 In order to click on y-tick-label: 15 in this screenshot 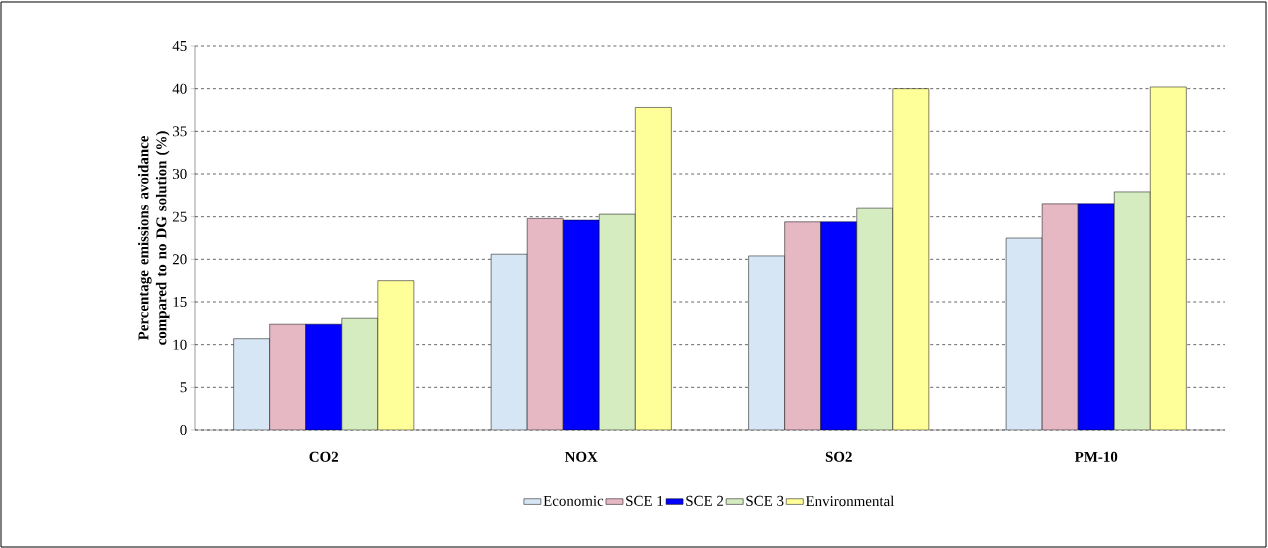, I will do `click(180, 302)`.